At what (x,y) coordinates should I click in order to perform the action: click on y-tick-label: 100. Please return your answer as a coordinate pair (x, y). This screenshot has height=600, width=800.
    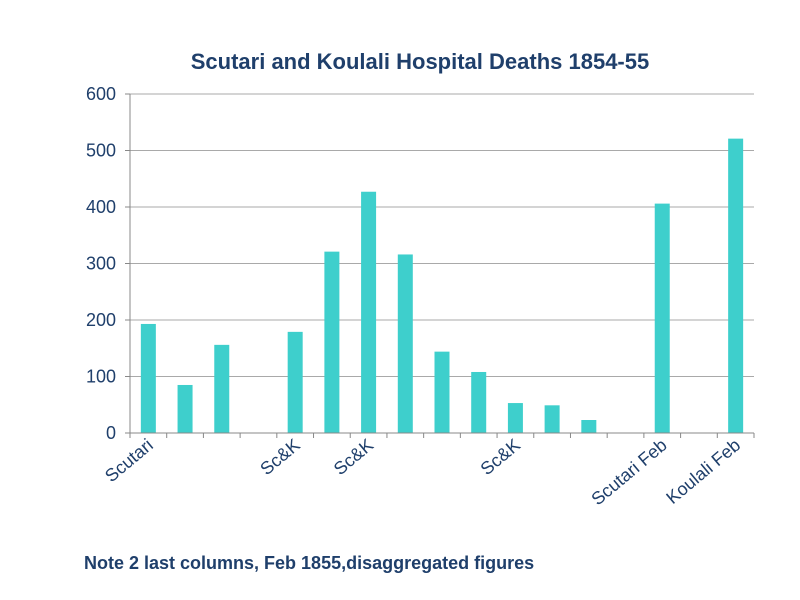
    Looking at the image, I should click on (101, 377).